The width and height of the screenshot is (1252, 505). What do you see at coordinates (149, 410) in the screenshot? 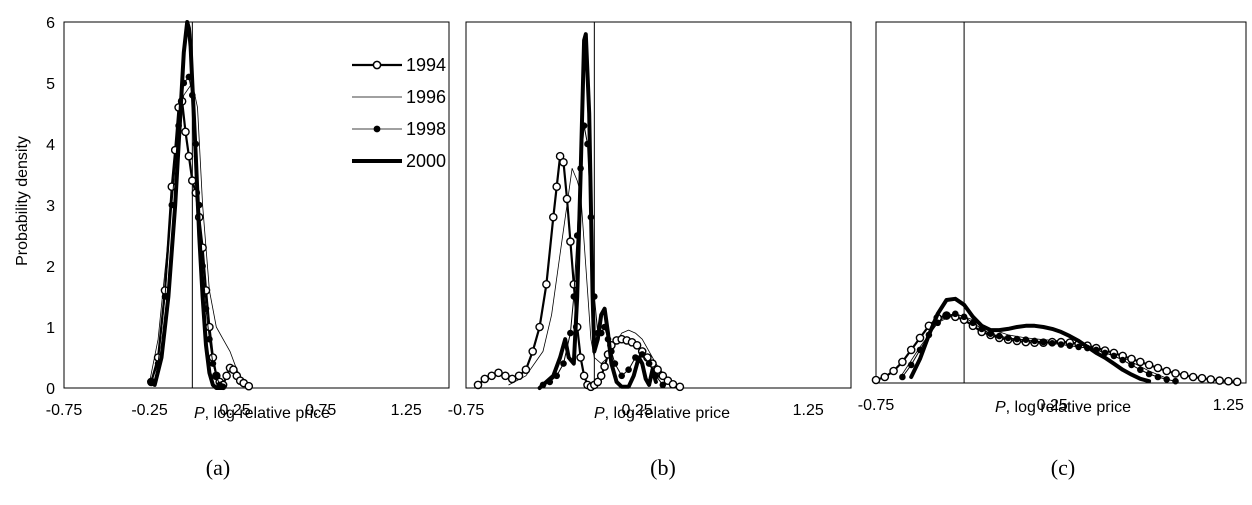
I see `x-tick-label: -0.25` at bounding box center [149, 410].